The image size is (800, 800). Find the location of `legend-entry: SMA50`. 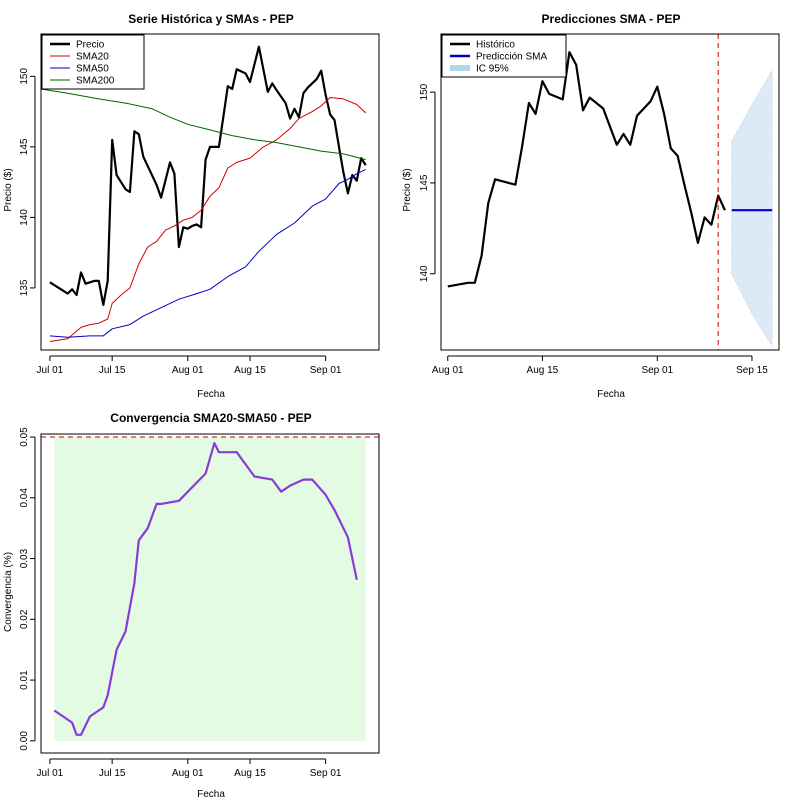

legend-entry: SMA50 is located at coordinates (92, 69).